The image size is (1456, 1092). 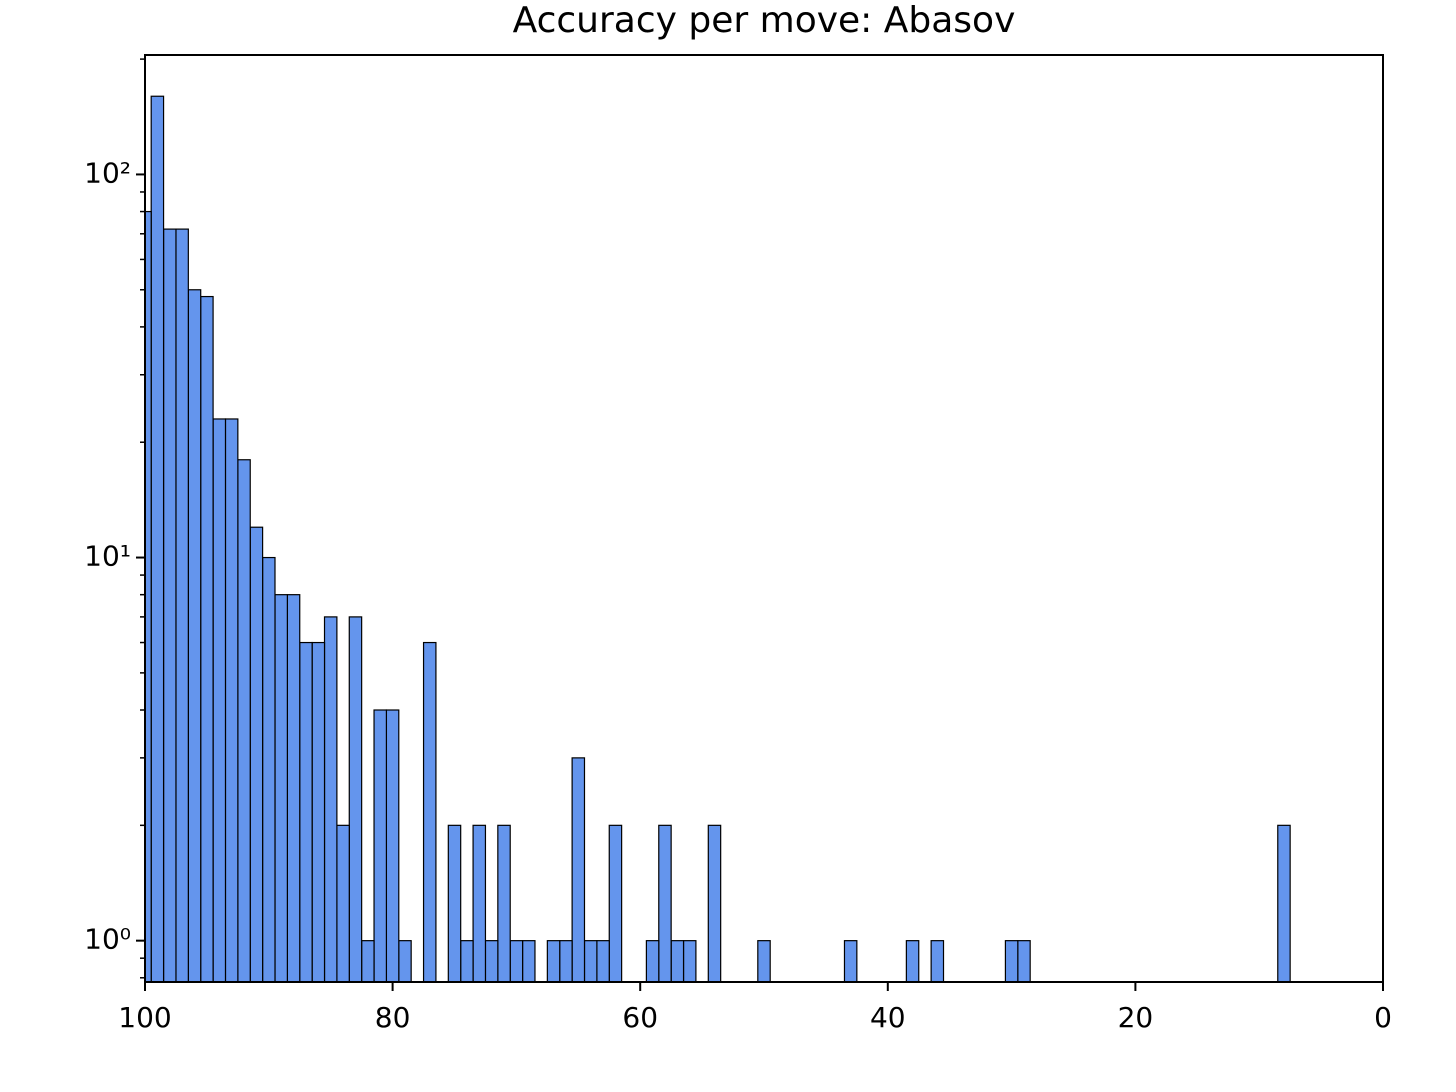 What do you see at coordinates (1136, 1017) in the screenshot?
I see `x-tick-label: 20` at bounding box center [1136, 1017].